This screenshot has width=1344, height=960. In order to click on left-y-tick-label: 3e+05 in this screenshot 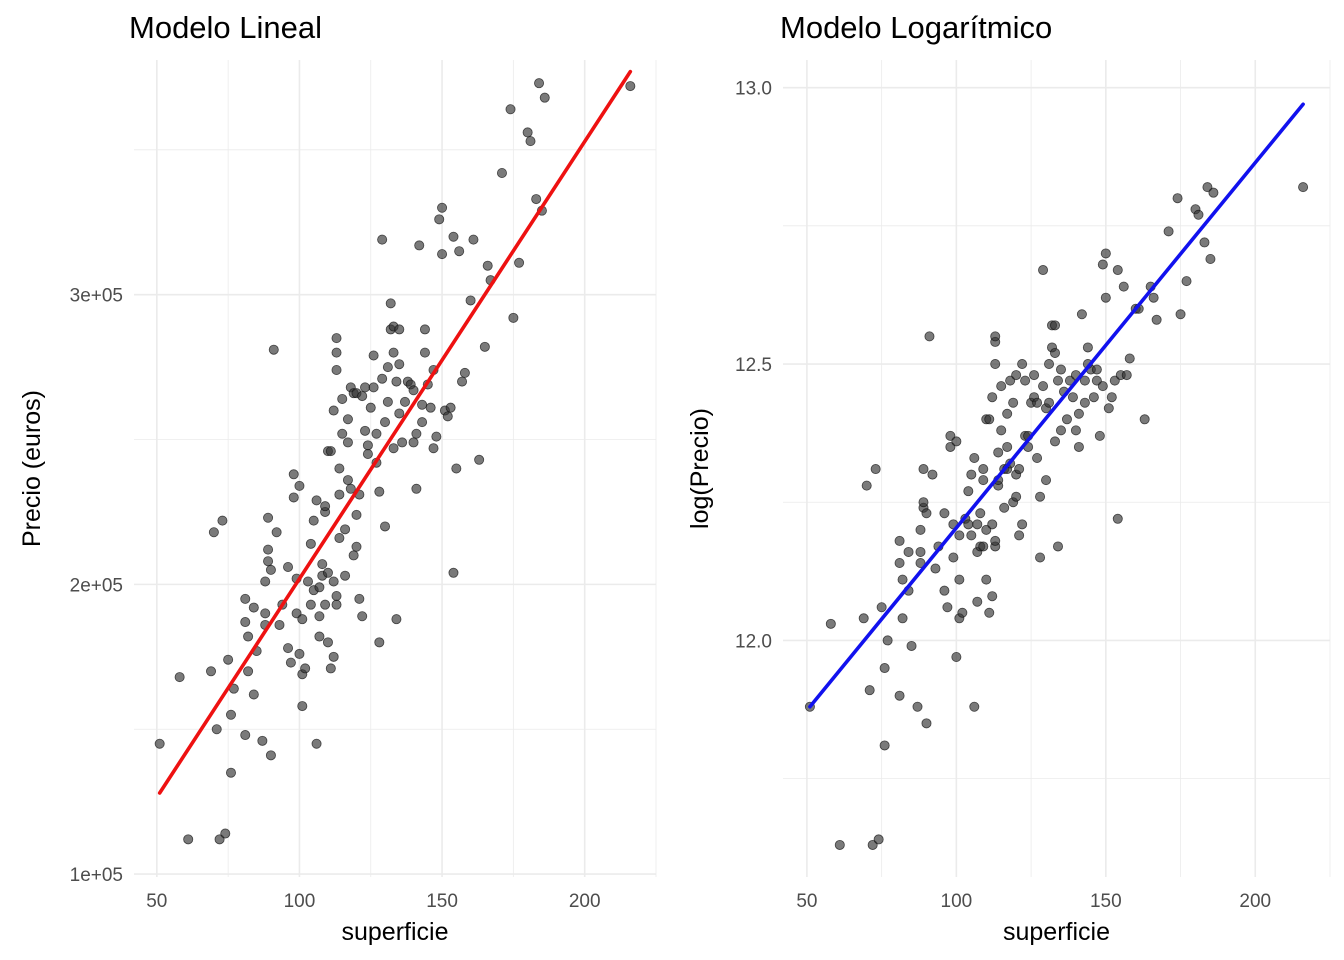, I will do `click(96, 296)`.